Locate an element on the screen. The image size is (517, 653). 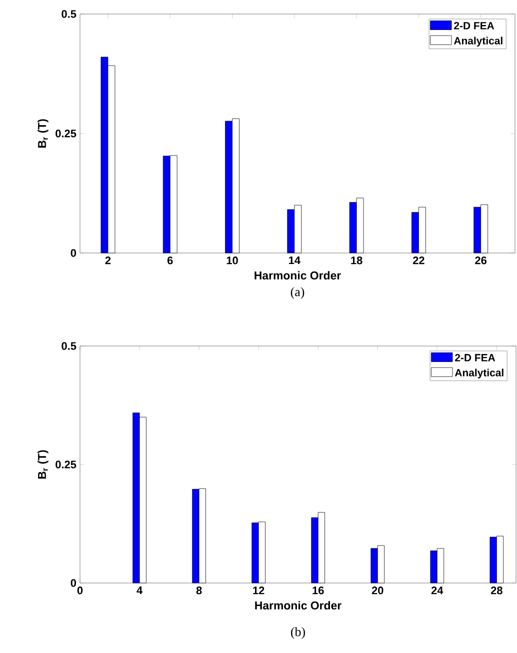
x-tick-label: 10 is located at coordinates (232, 260).